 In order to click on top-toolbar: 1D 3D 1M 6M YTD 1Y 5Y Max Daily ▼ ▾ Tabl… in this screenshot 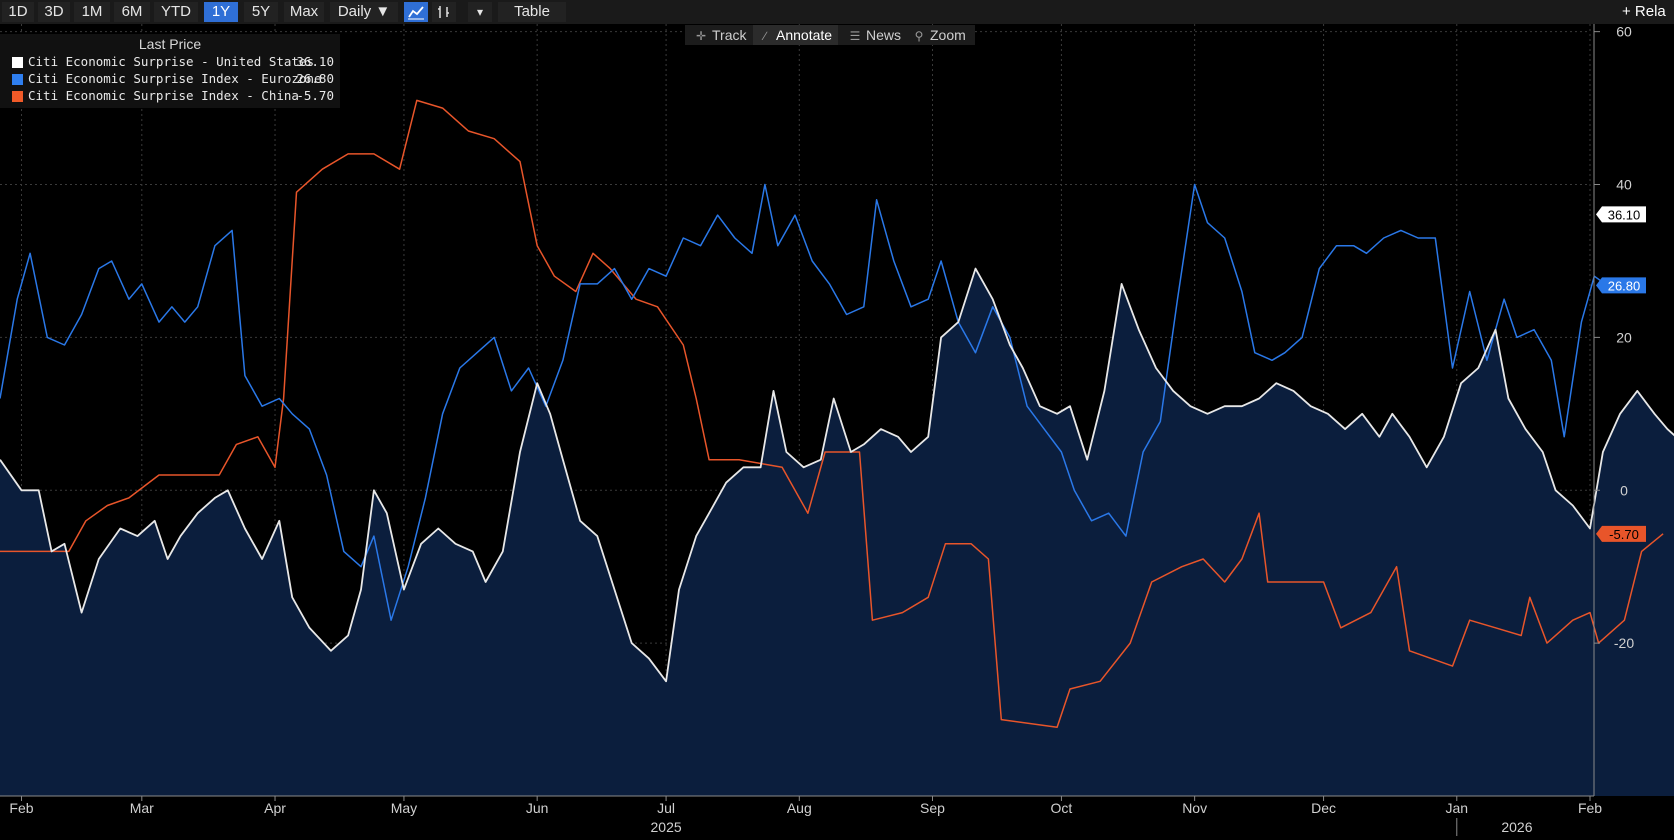, I will do `click(837, 12)`.